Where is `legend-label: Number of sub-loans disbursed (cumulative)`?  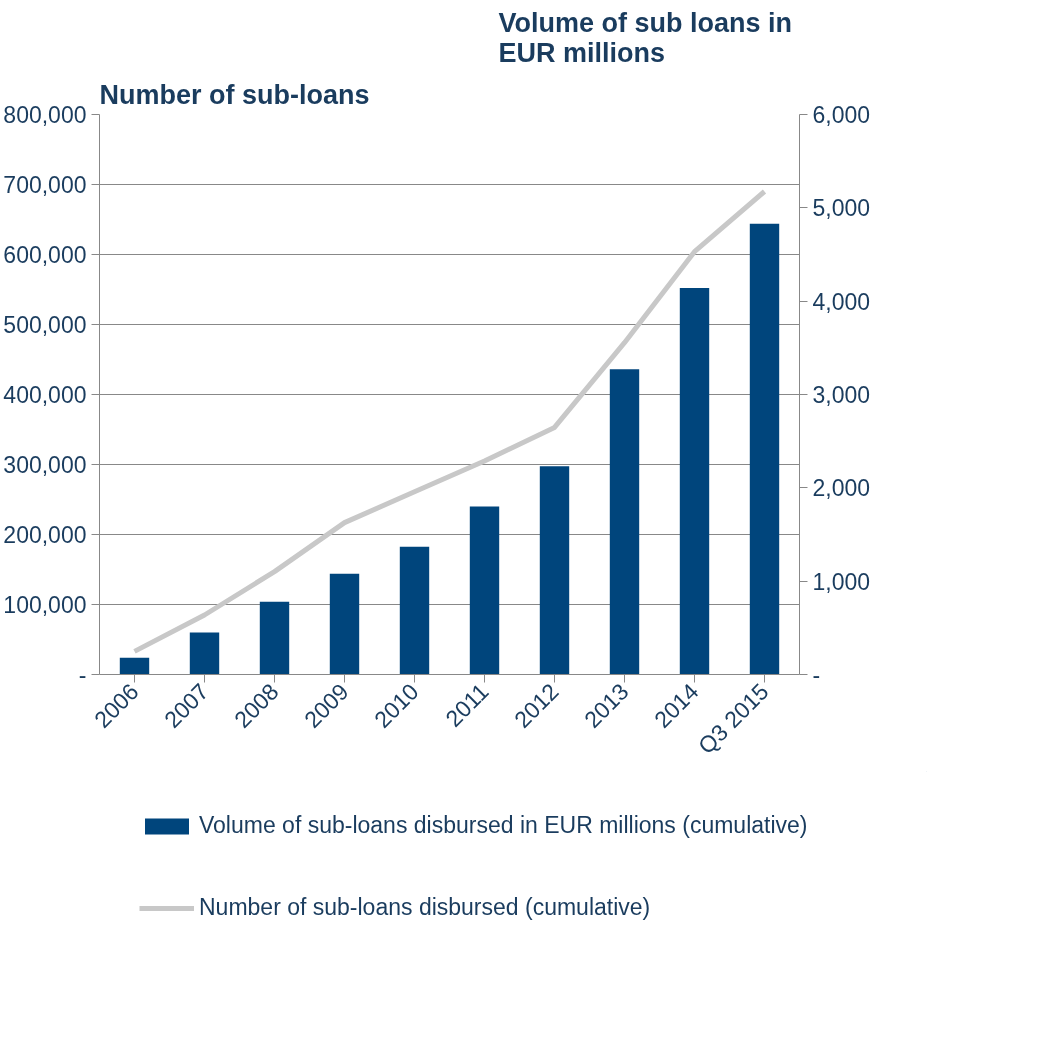
legend-label: Number of sub-loans disbursed (cumulative) is located at coordinates (425, 907).